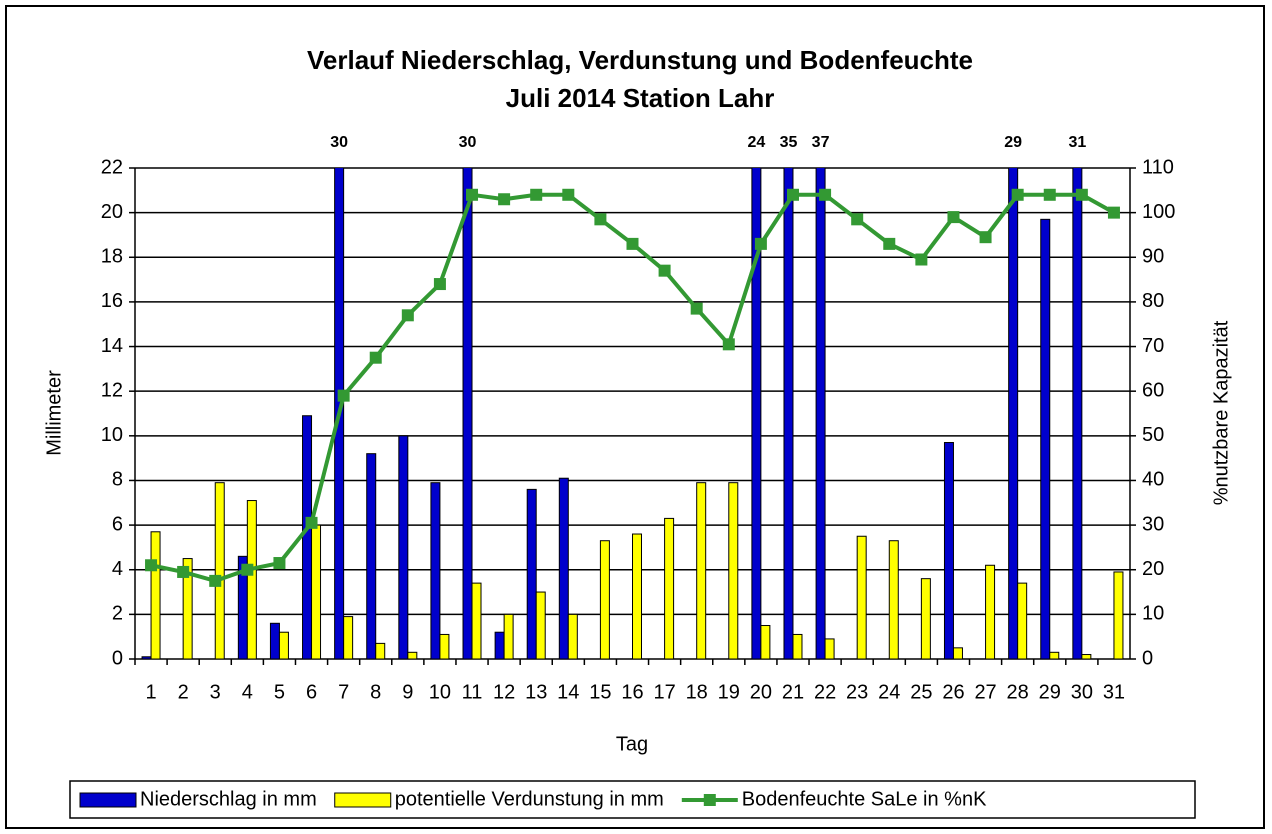  Describe the element at coordinates (793, 692) in the screenshot. I see `x-tick-label: 21` at that location.